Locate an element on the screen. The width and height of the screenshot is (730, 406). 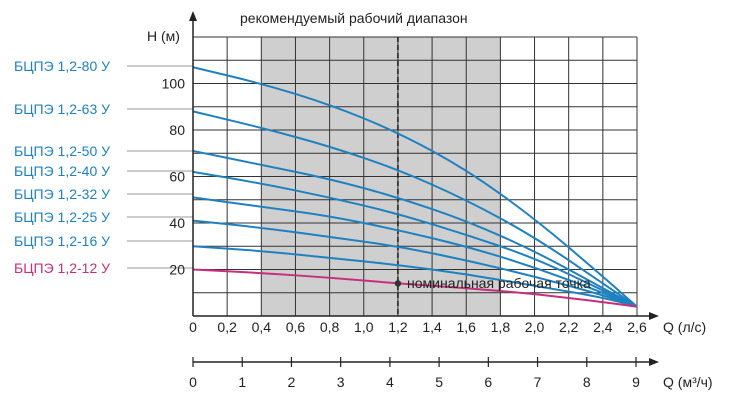
x2-tick-label: 7 is located at coordinates (538, 382).